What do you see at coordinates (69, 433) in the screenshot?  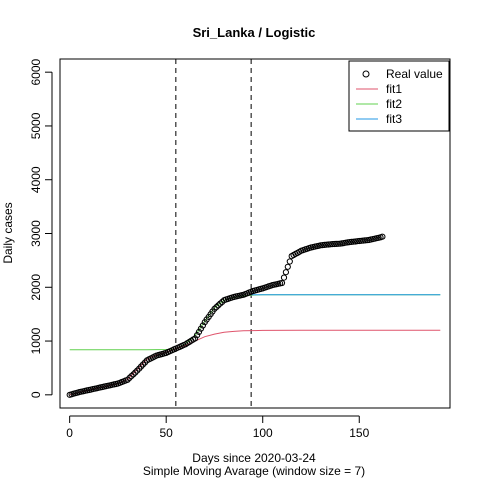 I see `x-tick-label: 0` at bounding box center [69, 433].